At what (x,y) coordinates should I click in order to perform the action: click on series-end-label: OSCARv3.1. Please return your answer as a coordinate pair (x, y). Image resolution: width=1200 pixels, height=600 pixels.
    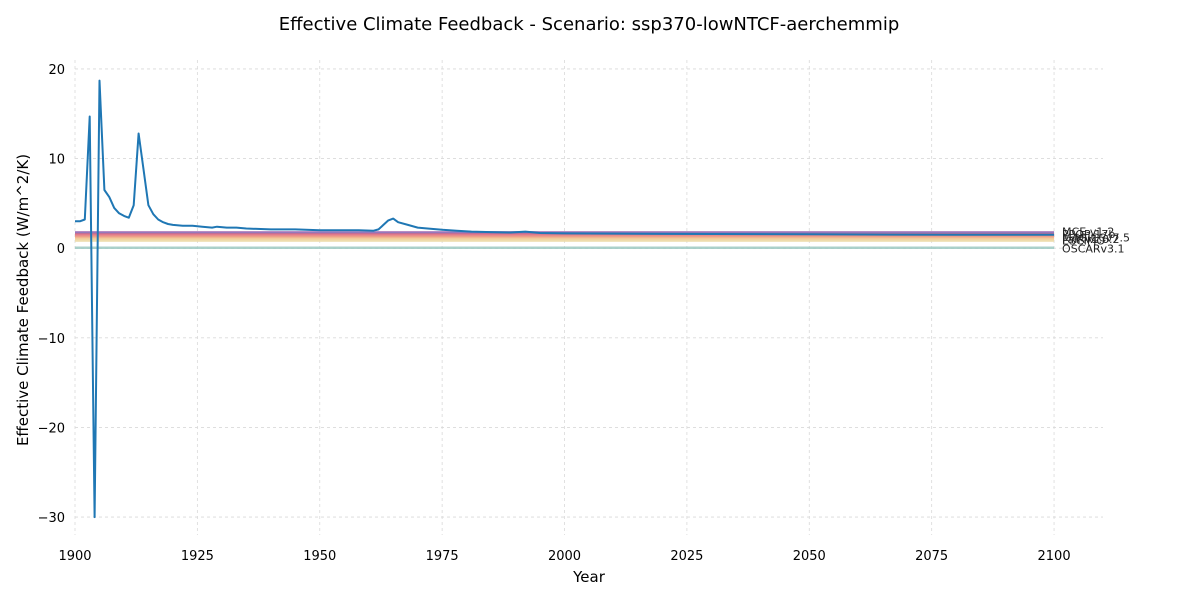
    Looking at the image, I should click on (1093, 249).